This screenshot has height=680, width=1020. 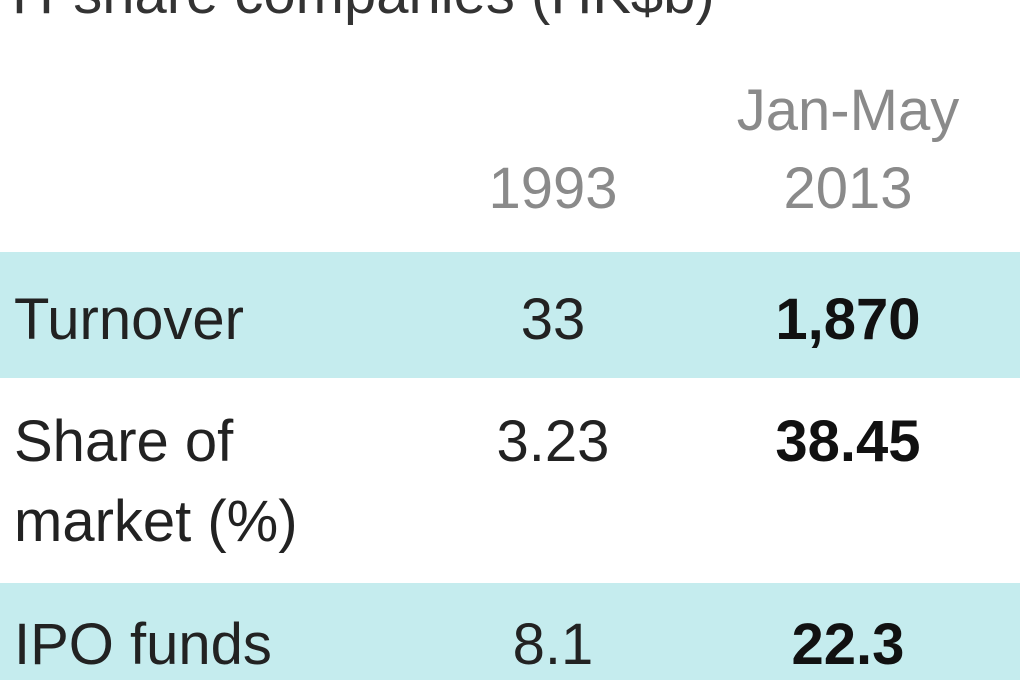 What do you see at coordinates (363, 13) in the screenshot?
I see `title: H-share companies (HK$b)` at bounding box center [363, 13].